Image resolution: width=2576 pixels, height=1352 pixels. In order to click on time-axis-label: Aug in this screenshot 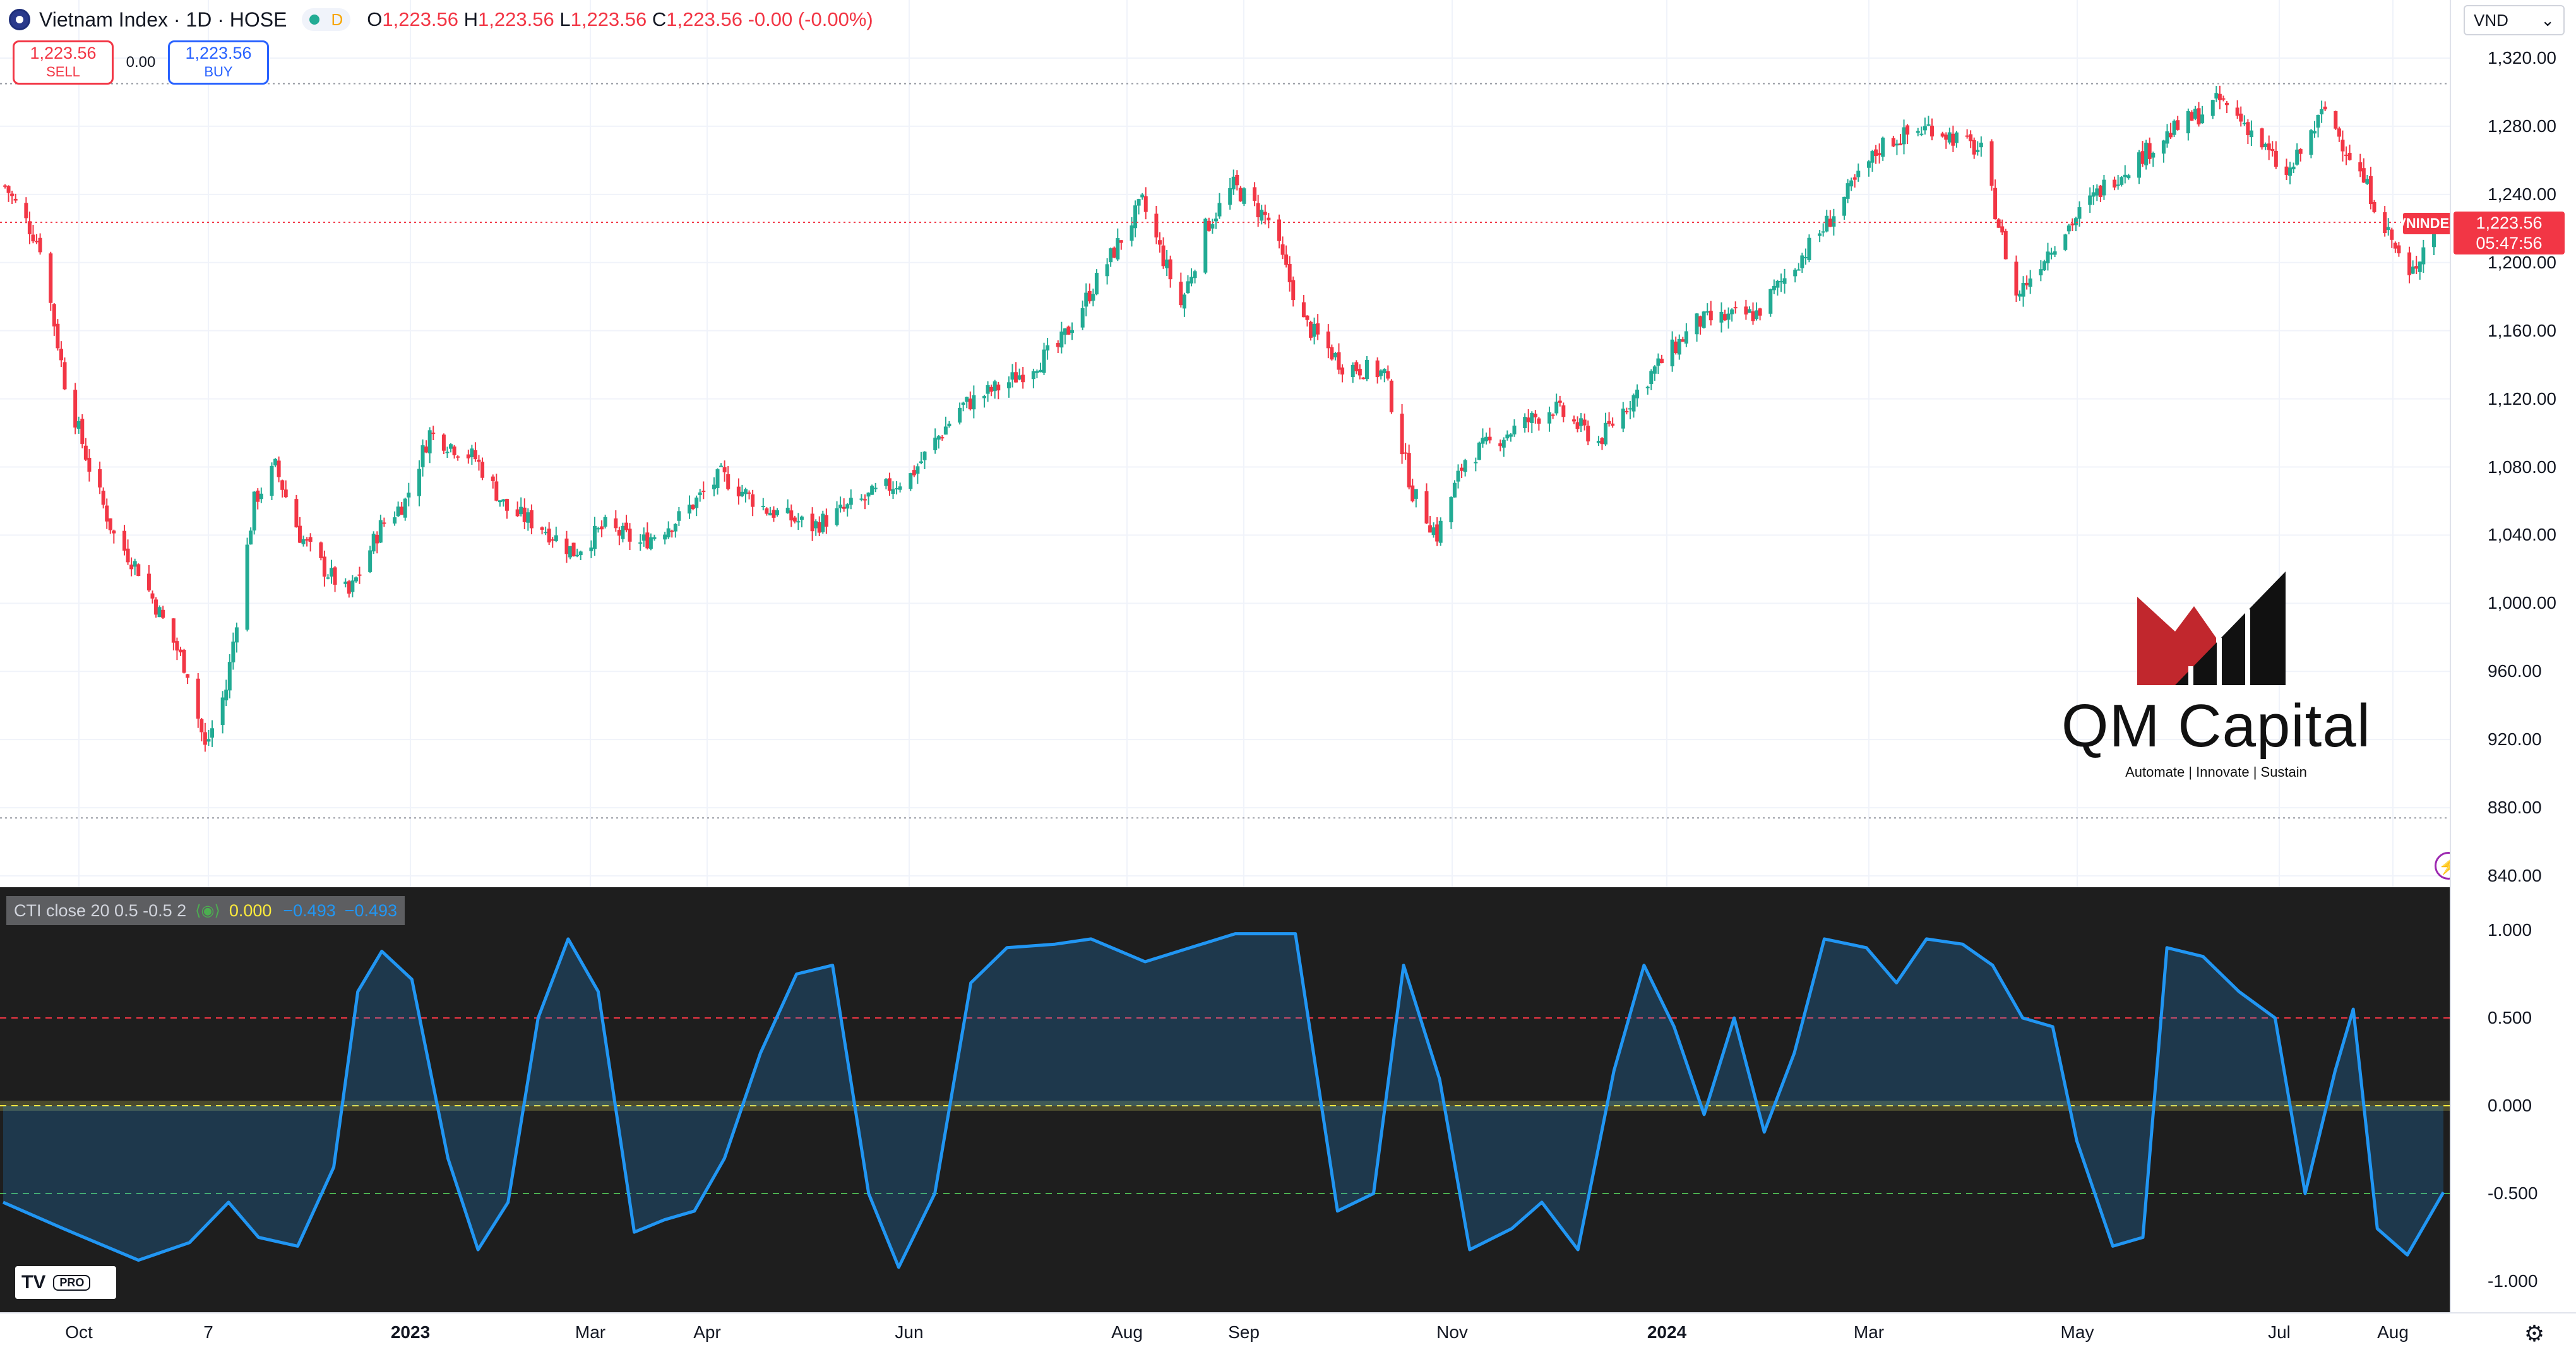, I will do `click(2393, 1332)`.